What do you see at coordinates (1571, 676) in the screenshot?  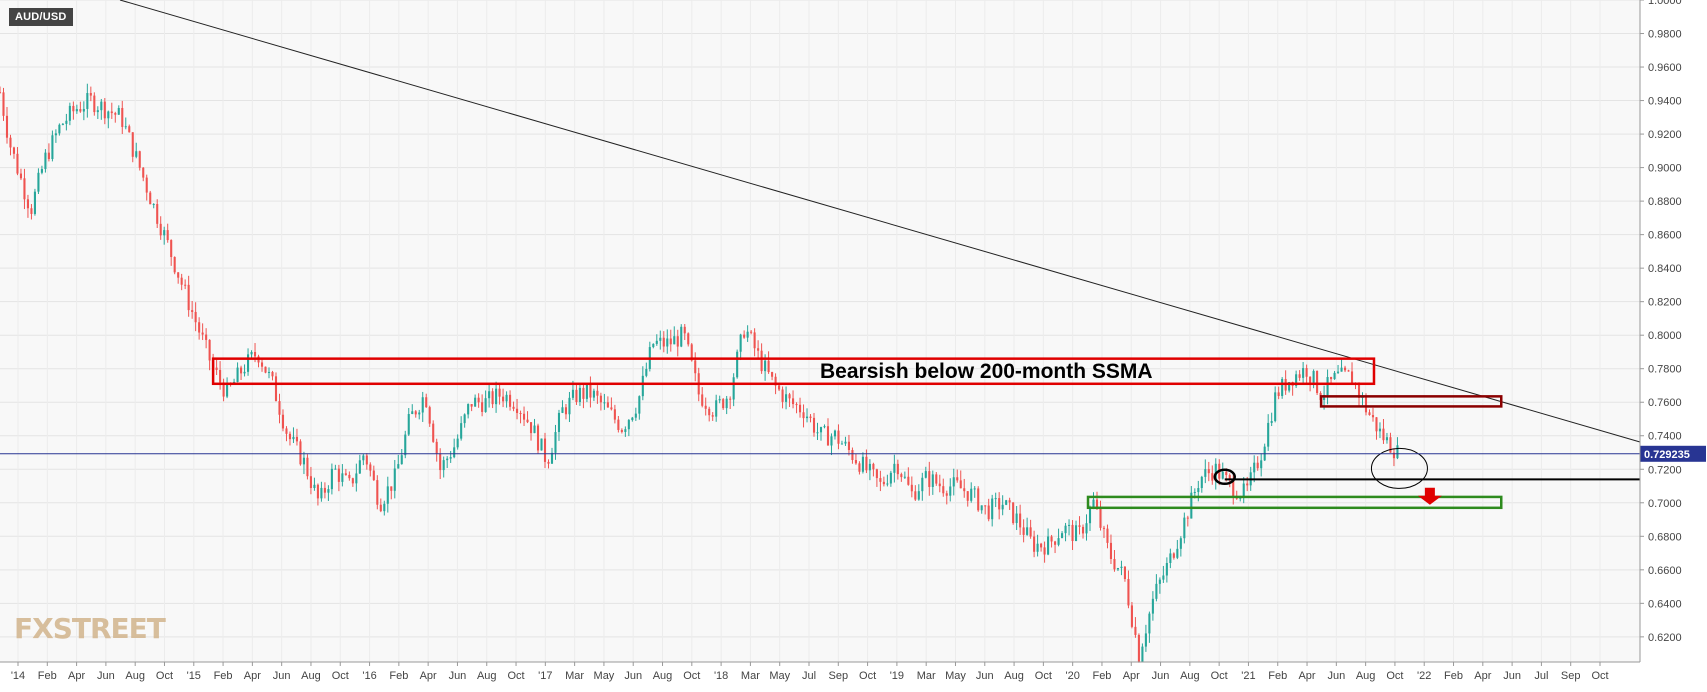 I see `x-tick-label: Sep` at bounding box center [1571, 676].